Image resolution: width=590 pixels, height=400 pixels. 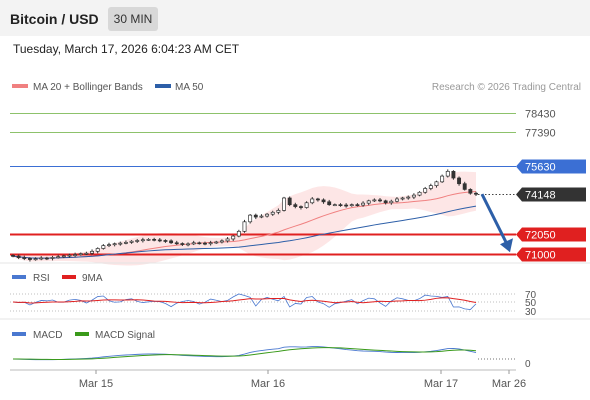 What do you see at coordinates (528, 364) in the screenshot?
I see `macd-tick-0: 0` at bounding box center [528, 364].